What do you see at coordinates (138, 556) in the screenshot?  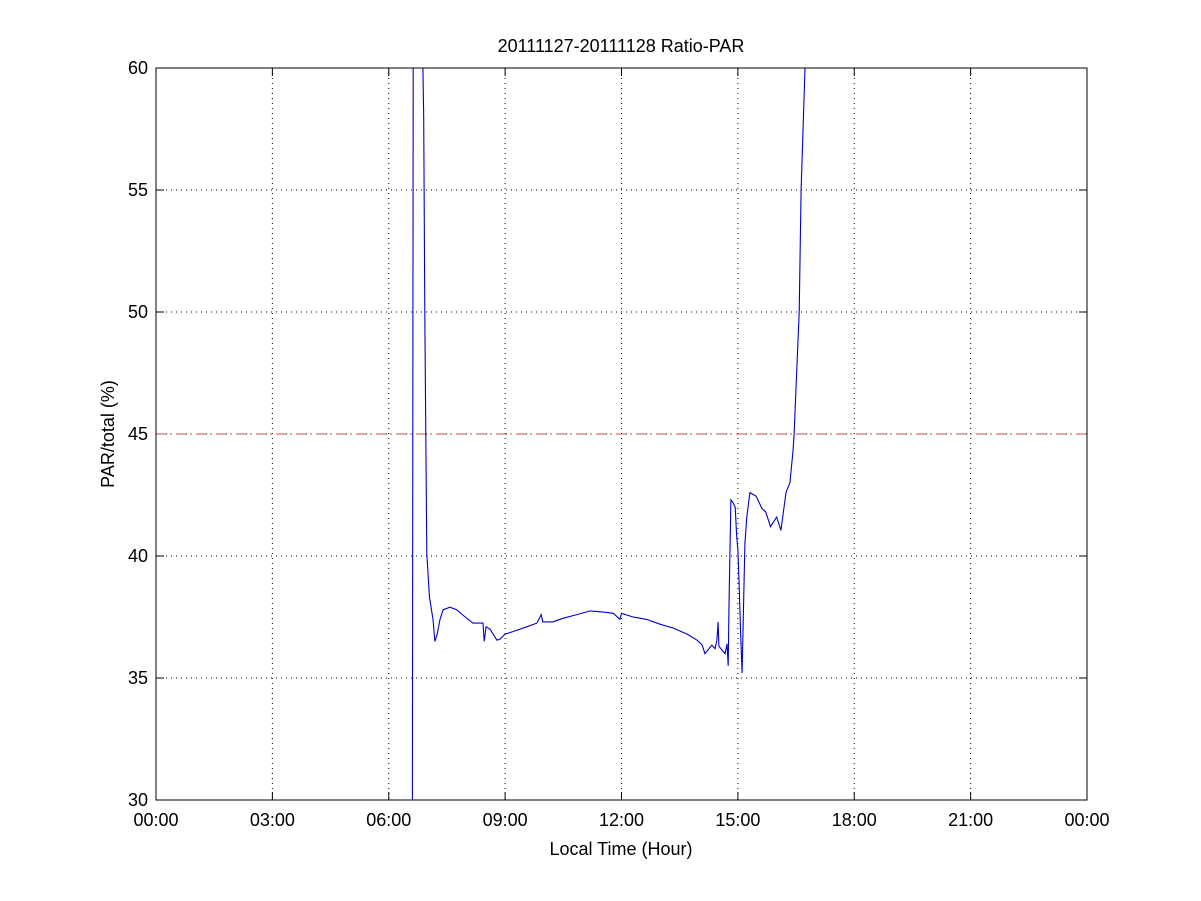 I see `y-tick-label: 40` at bounding box center [138, 556].